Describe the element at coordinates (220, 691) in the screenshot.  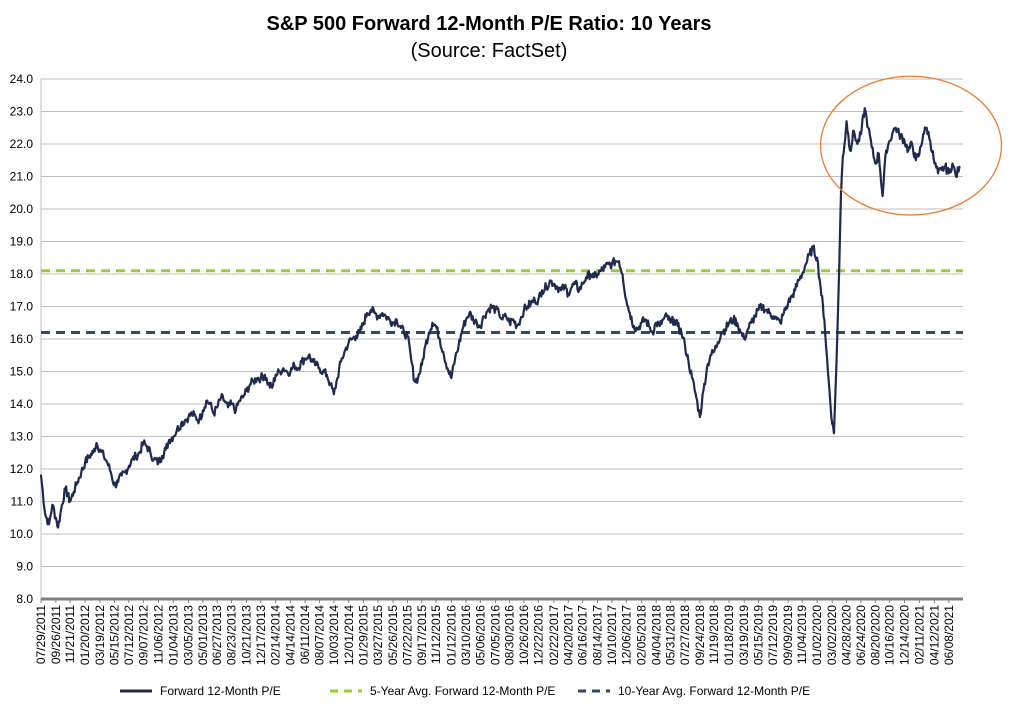
I see `legend-label: Forward 12-Month P/E` at that location.